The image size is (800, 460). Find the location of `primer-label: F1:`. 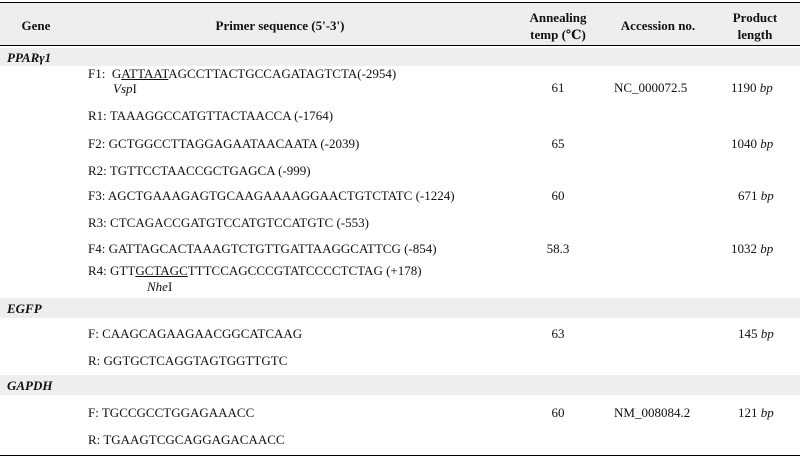

primer-label: F1: is located at coordinates (97, 73).